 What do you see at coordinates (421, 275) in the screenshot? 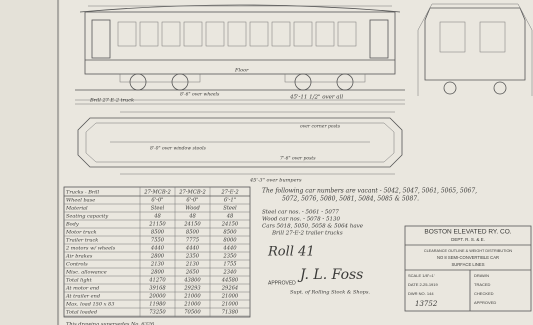
I see `scale: SCALE 1/8"=1'` at bounding box center [421, 275].